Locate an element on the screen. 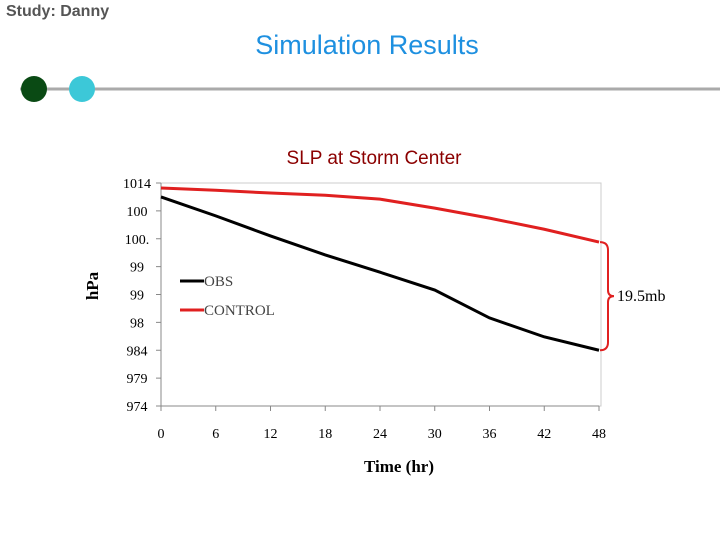 The height and width of the screenshot is (540, 720). x-tick-label: 30 is located at coordinates (435, 434).